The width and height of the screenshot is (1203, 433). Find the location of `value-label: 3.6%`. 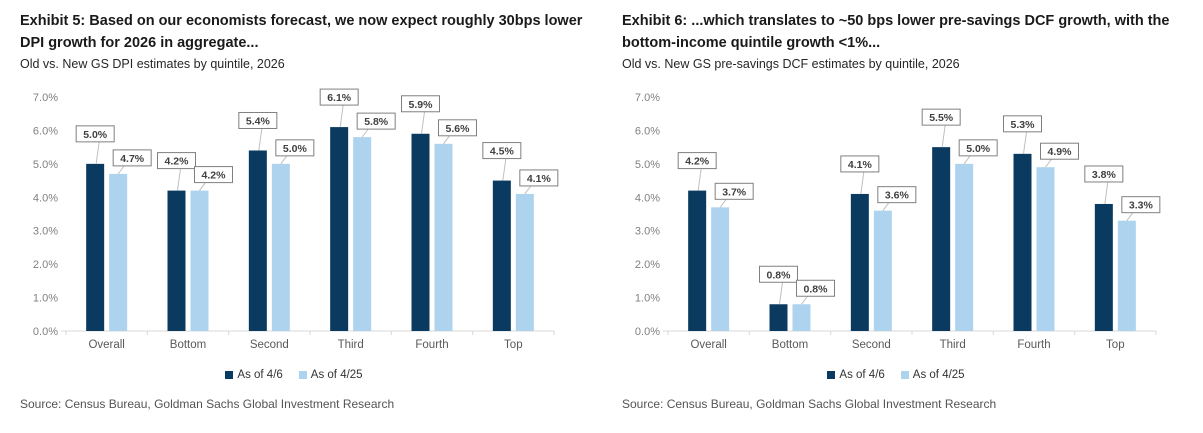

value-label: 3.6% is located at coordinates (897, 196).